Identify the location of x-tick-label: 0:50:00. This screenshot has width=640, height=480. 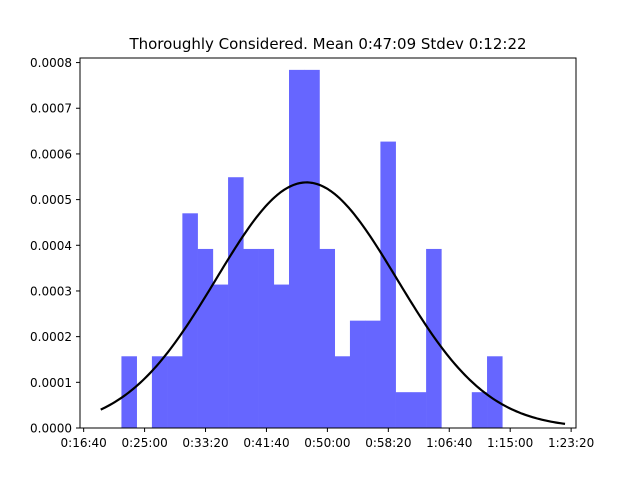
(327, 443).